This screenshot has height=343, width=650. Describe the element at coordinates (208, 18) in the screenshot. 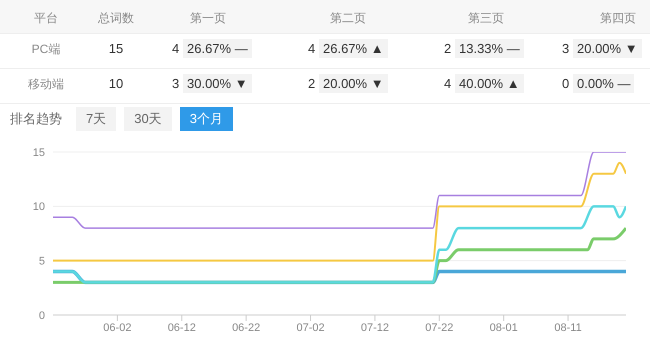

I see `text: 第一页` at that location.